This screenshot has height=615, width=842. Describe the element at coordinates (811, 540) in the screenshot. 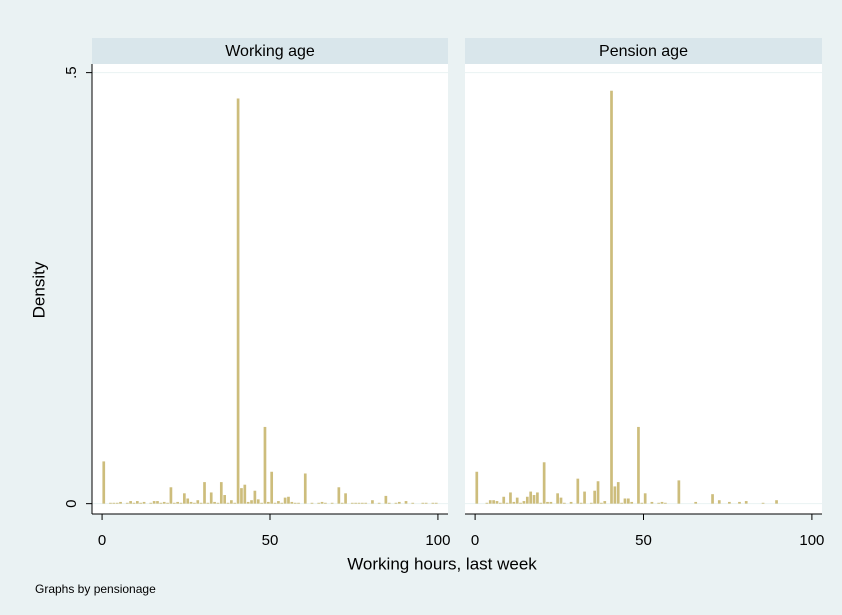

I see `x-tick-label: 100` at that location.